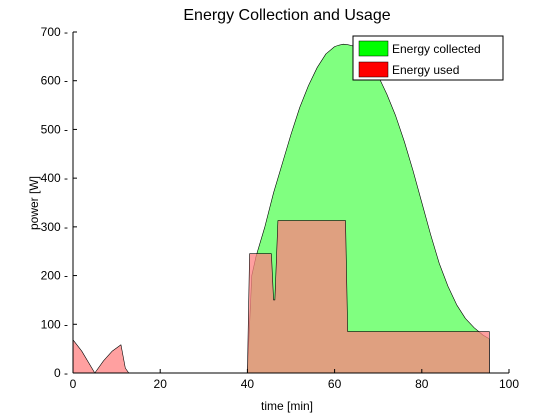 The height and width of the screenshot is (419, 560). I want to click on x-ticks: 0 20 40 60 80 100, so click(294, 380).